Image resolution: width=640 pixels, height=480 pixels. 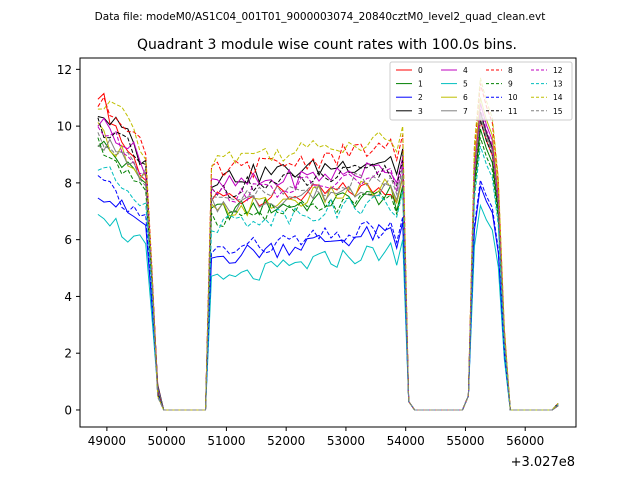 What do you see at coordinates (420, 84) in the screenshot?
I see `legend-label-1: 1` at bounding box center [420, 84].